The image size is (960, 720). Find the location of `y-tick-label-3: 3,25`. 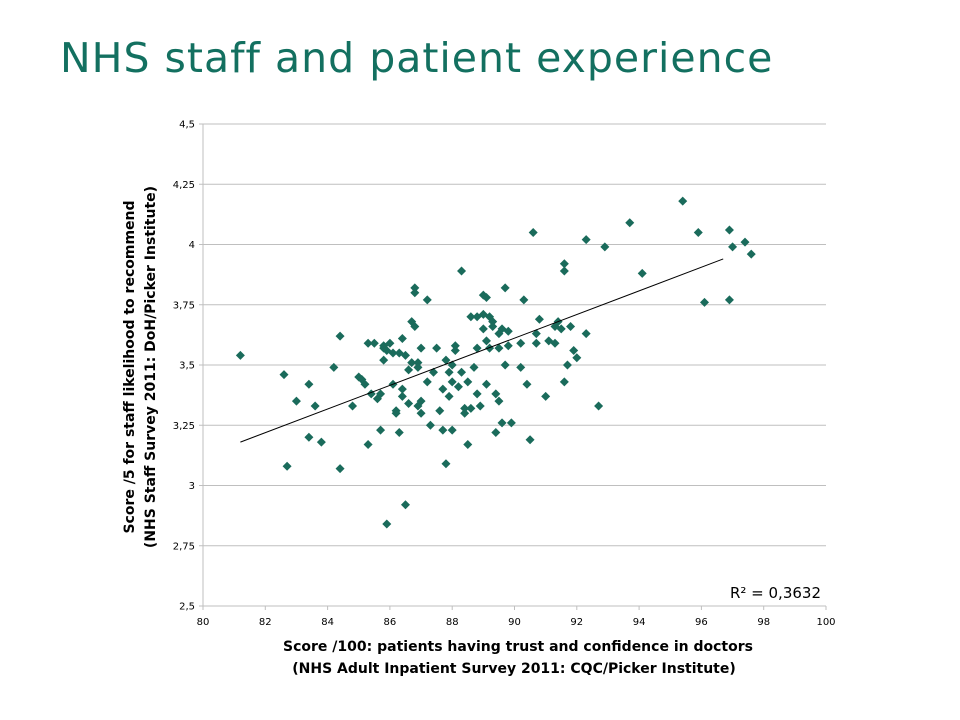

y-tick-label-3: 3,25 is located at coordinates (184, 426).